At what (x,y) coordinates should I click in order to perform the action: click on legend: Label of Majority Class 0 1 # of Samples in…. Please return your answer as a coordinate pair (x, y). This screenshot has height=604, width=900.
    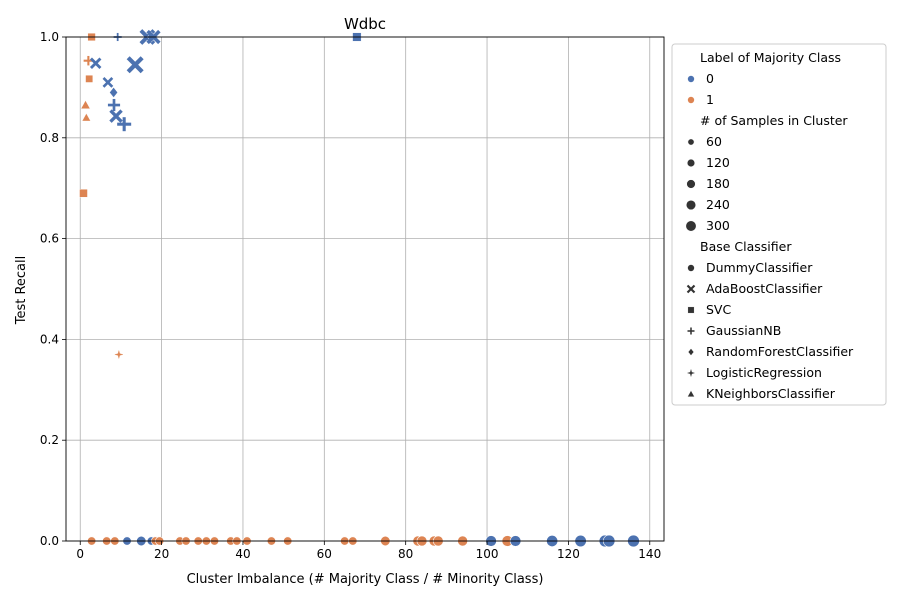
    Looking at the image, I should click on (779, 224).